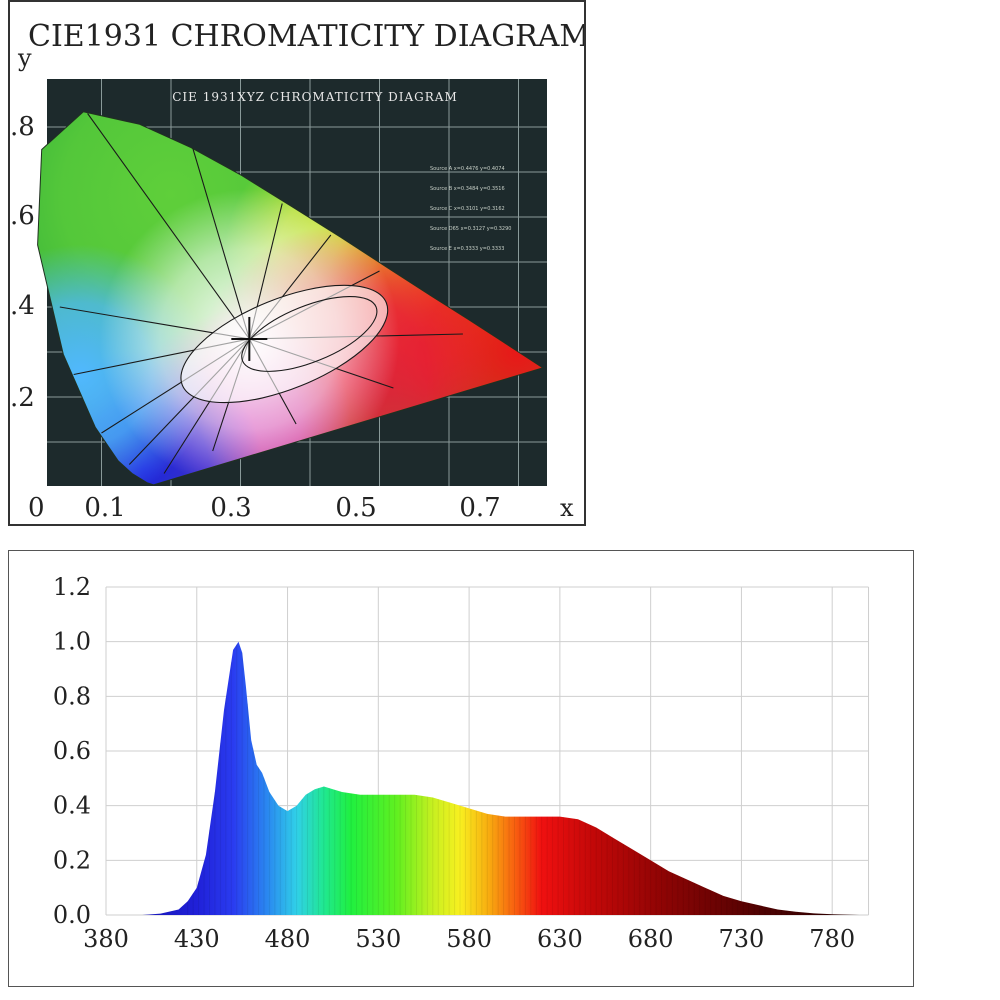 The height and width of the screenshot is (1000, 1000). What do you see at coordinates (467, 249) in the screenshot?
I see `source-note: Source E x=0.3333 y=0.3333` at bounding box center [467, 249].